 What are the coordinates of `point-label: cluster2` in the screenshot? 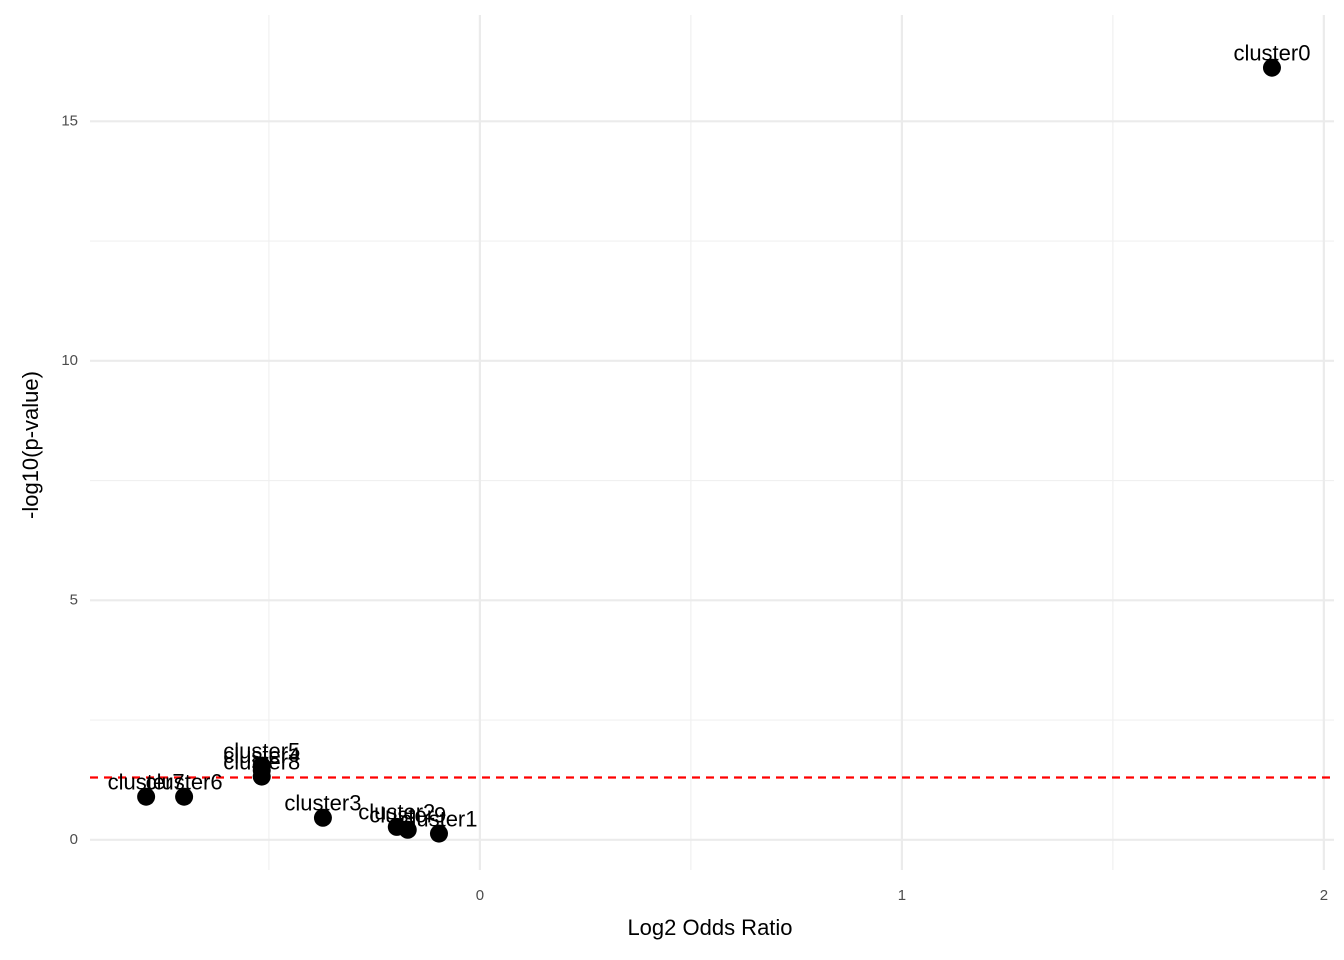 It's located at (396, 812).